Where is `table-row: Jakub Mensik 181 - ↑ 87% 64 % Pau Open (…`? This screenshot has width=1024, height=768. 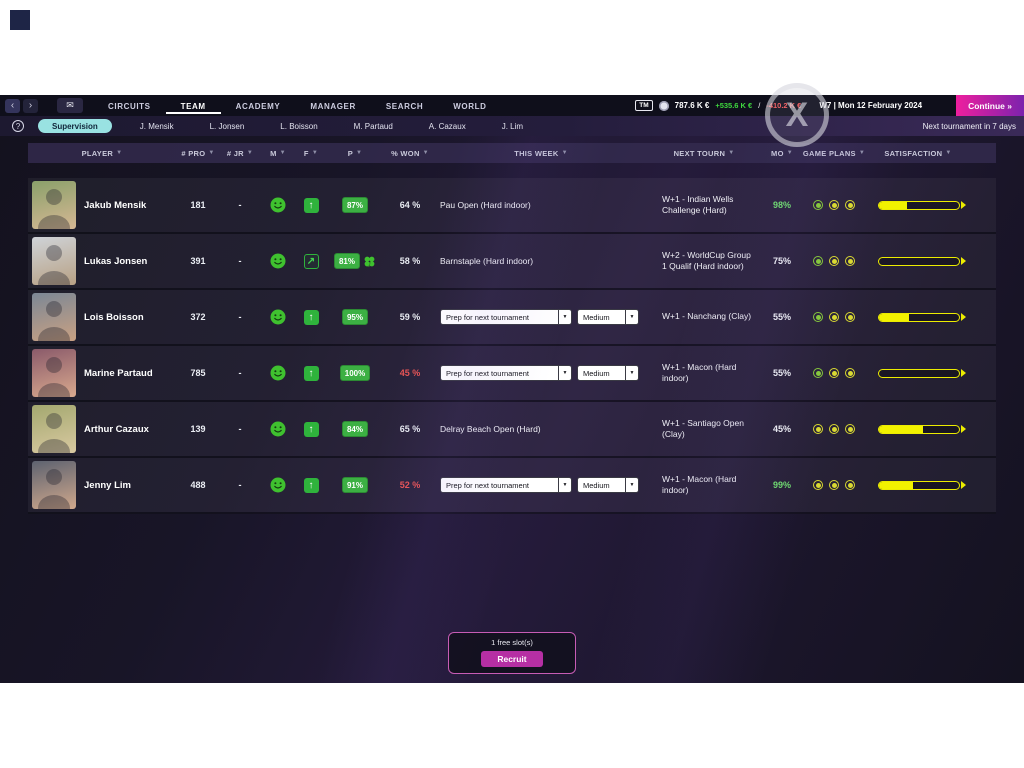
table-row: Jakub Mensik 181 - ↑ 87% 64 % Pau Open (… is located at coordinates (512, 206).